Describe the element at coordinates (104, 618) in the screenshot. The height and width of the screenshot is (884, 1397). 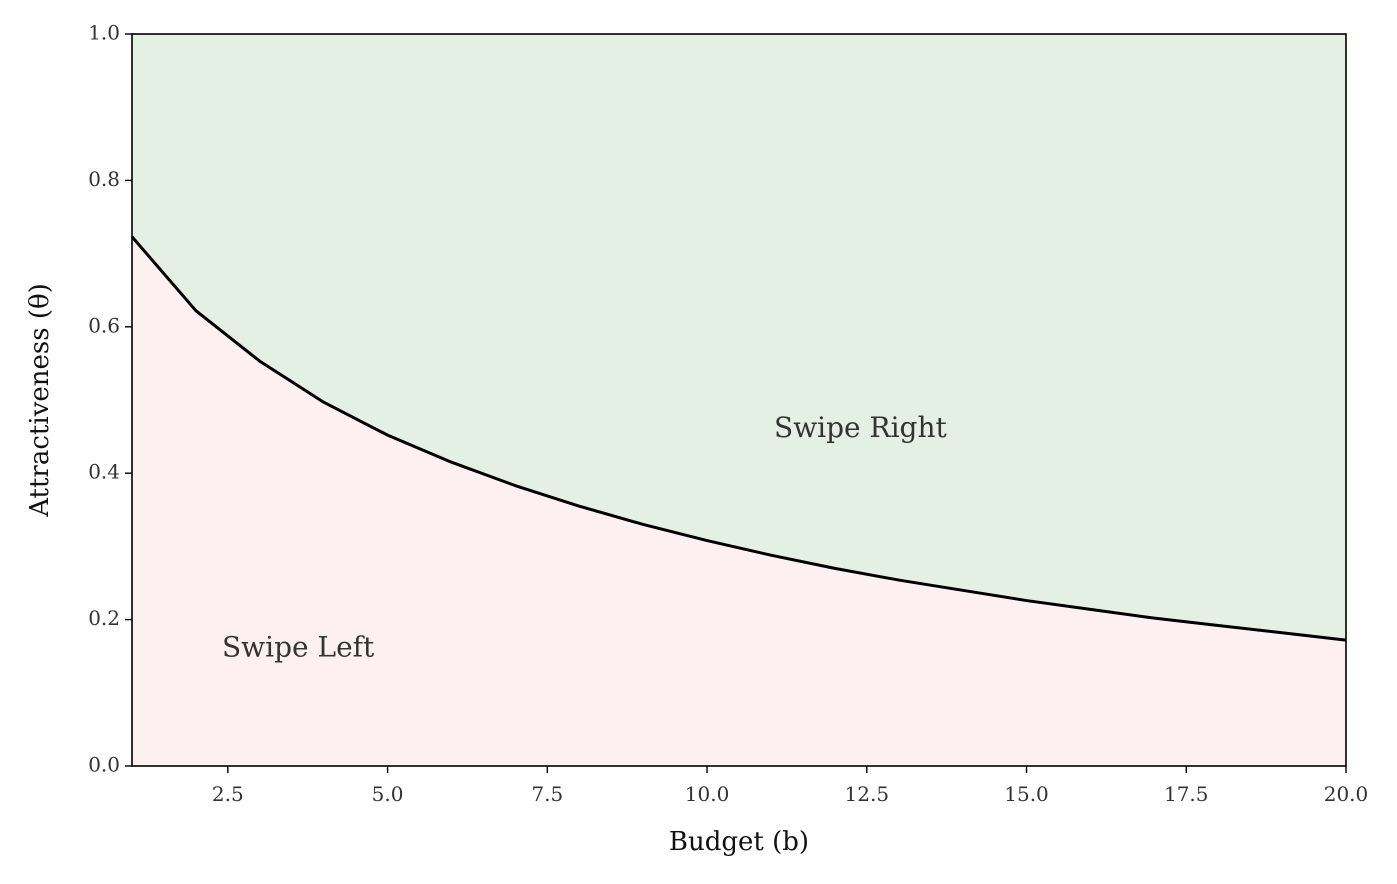
I see `y-tick-label: 0.2` at that location.